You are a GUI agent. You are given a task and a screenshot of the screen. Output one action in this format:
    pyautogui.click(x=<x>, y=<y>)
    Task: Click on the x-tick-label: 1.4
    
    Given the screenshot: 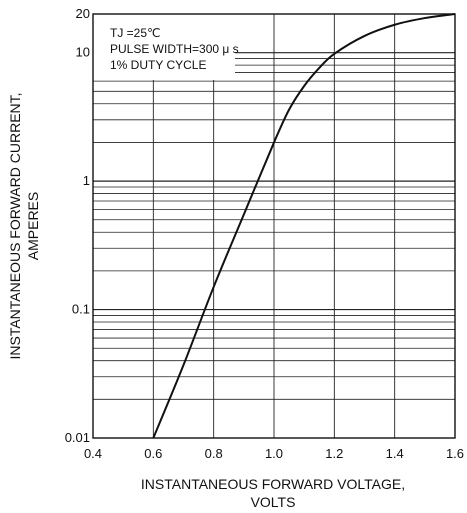 What is the action you would take?
    pyautogui.click(x=395, y=453)
    